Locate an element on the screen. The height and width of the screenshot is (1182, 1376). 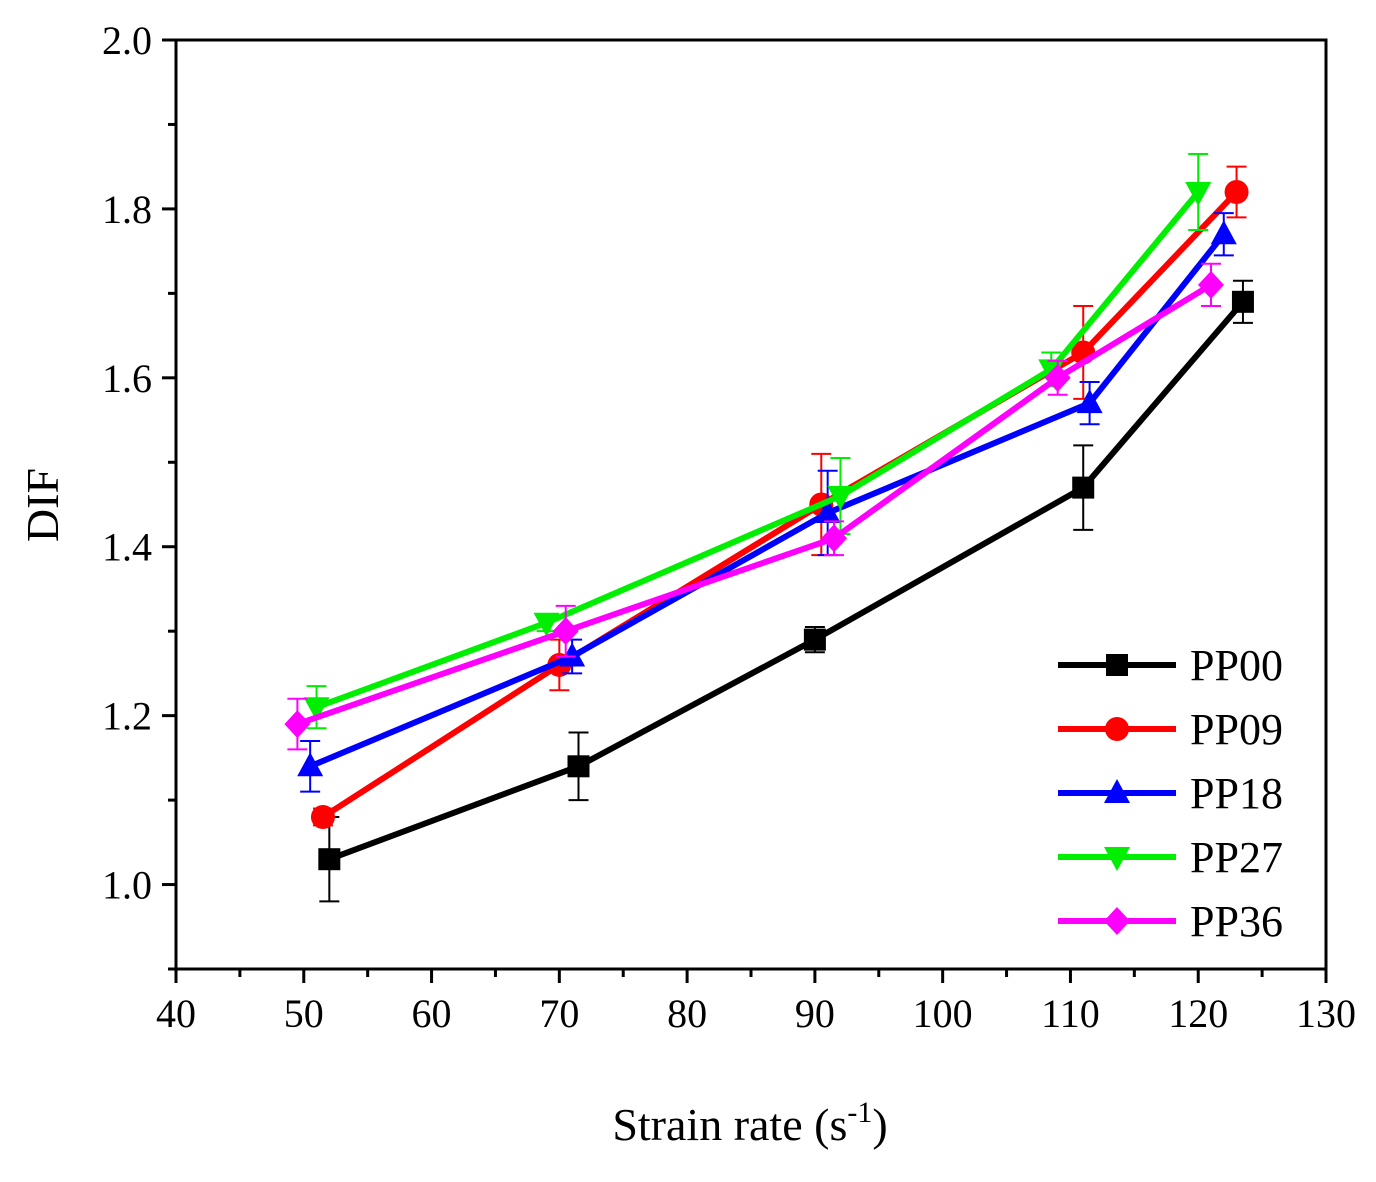
x-axis-title: Strain rate (s-1) is located at coordinates (749, 1123).